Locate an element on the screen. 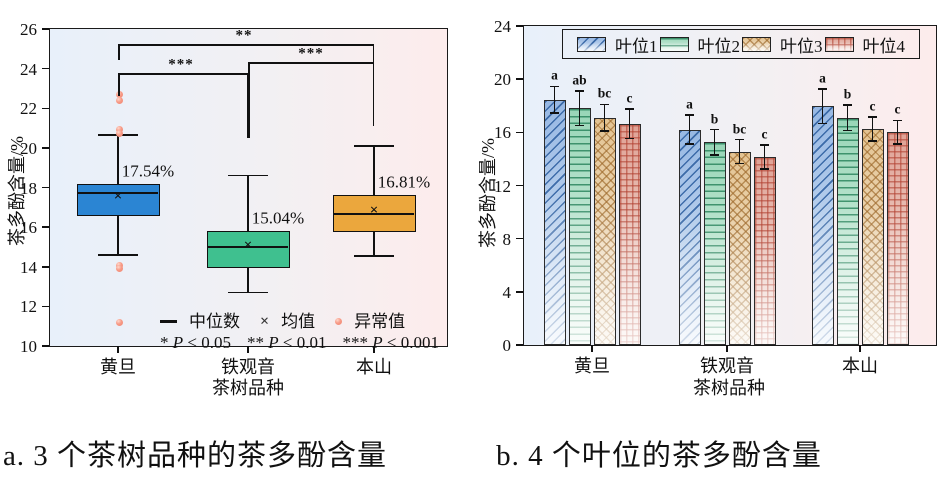  mean-x-icon: × is located at coordinates (265, 321).